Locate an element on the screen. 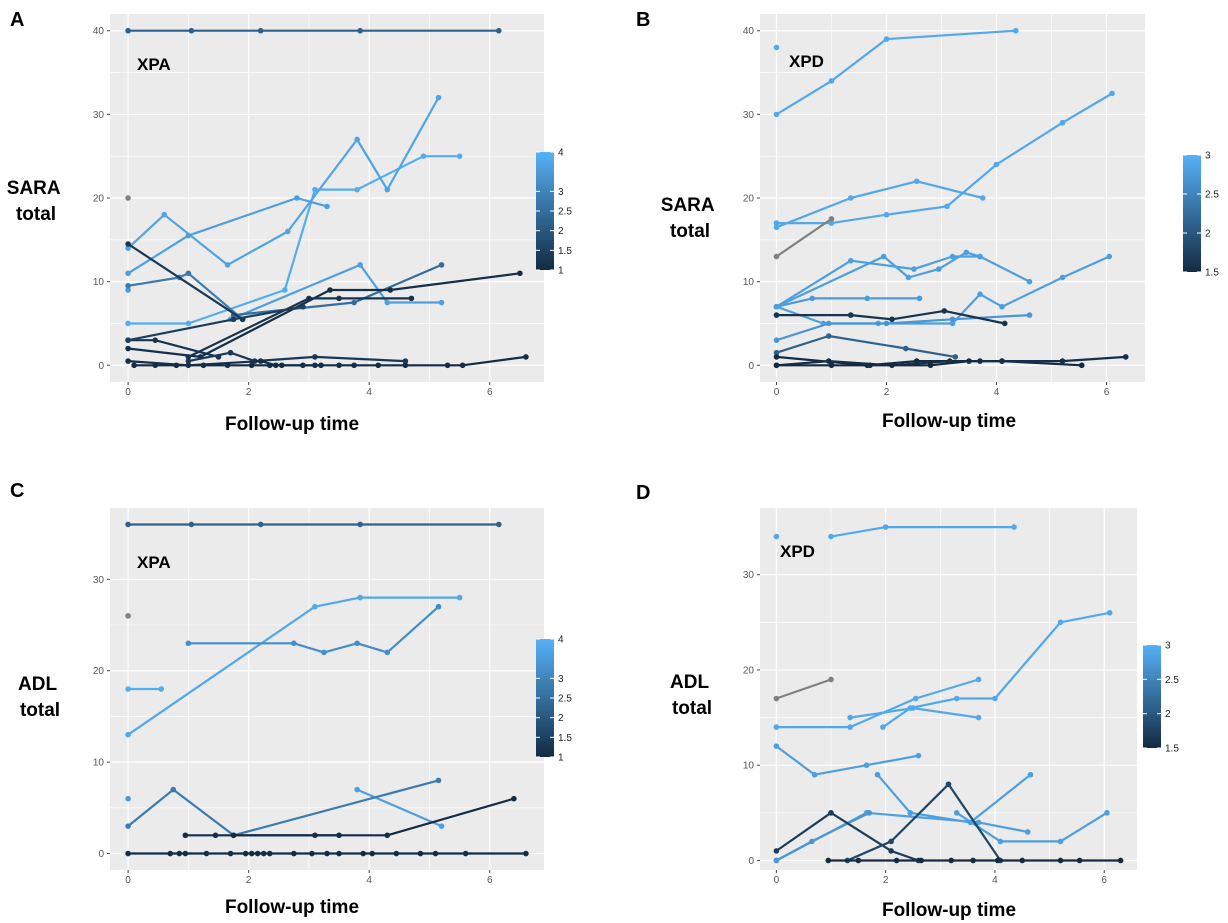 The image size is (1228, 923). colorbar-tick-label: 1.5 is located at coordinates (565, 251).